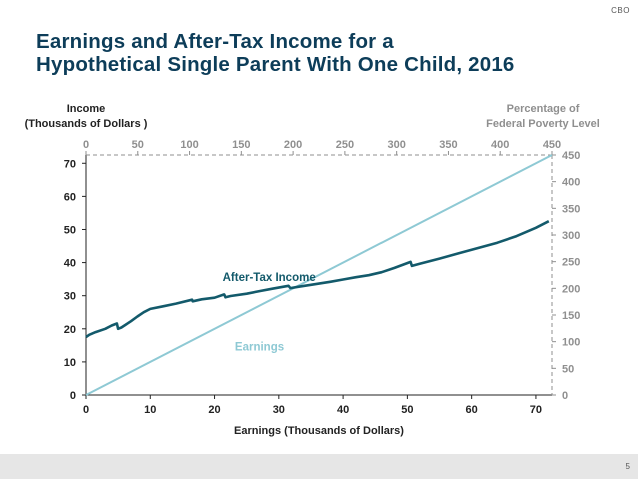 The image size is (638, 479). Describe the element at coordinates (627, 466) in the screenshot. I see `page-number: 5` at that location.